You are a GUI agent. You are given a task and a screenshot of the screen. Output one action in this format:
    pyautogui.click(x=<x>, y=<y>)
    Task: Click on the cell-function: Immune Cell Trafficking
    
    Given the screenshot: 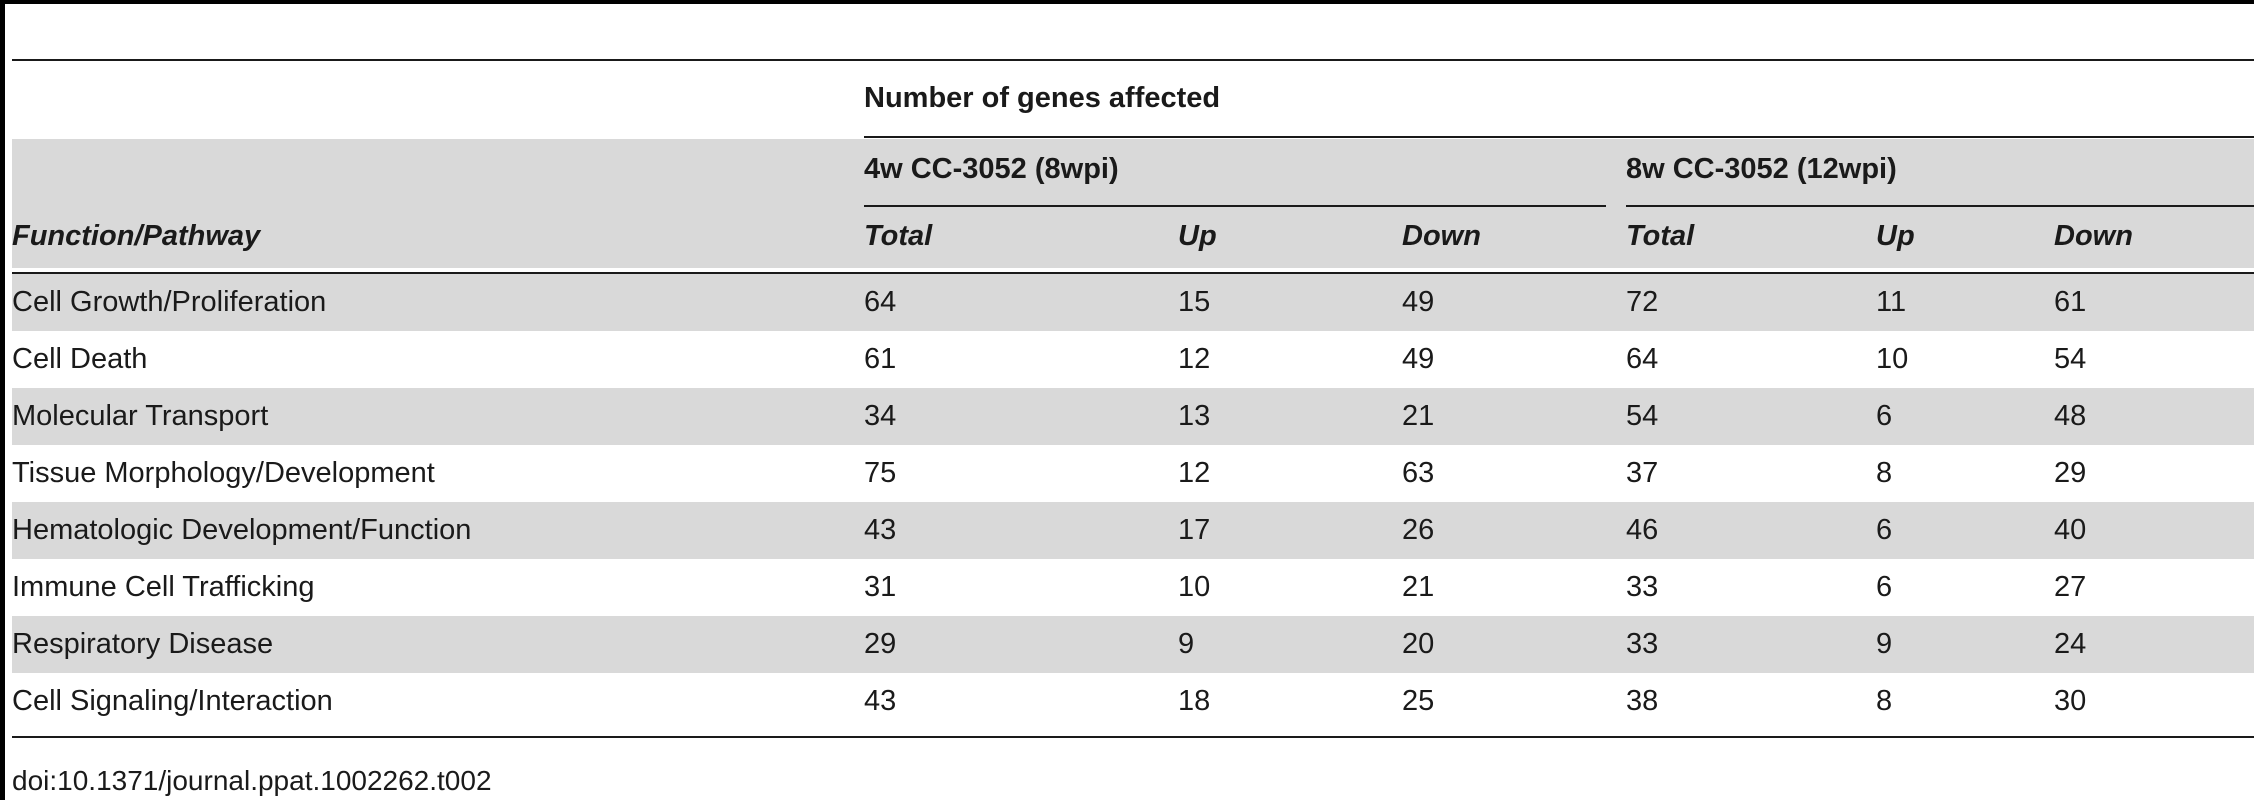 What is the action you would take?
    pyautogui.click(x=163, y=587)
    